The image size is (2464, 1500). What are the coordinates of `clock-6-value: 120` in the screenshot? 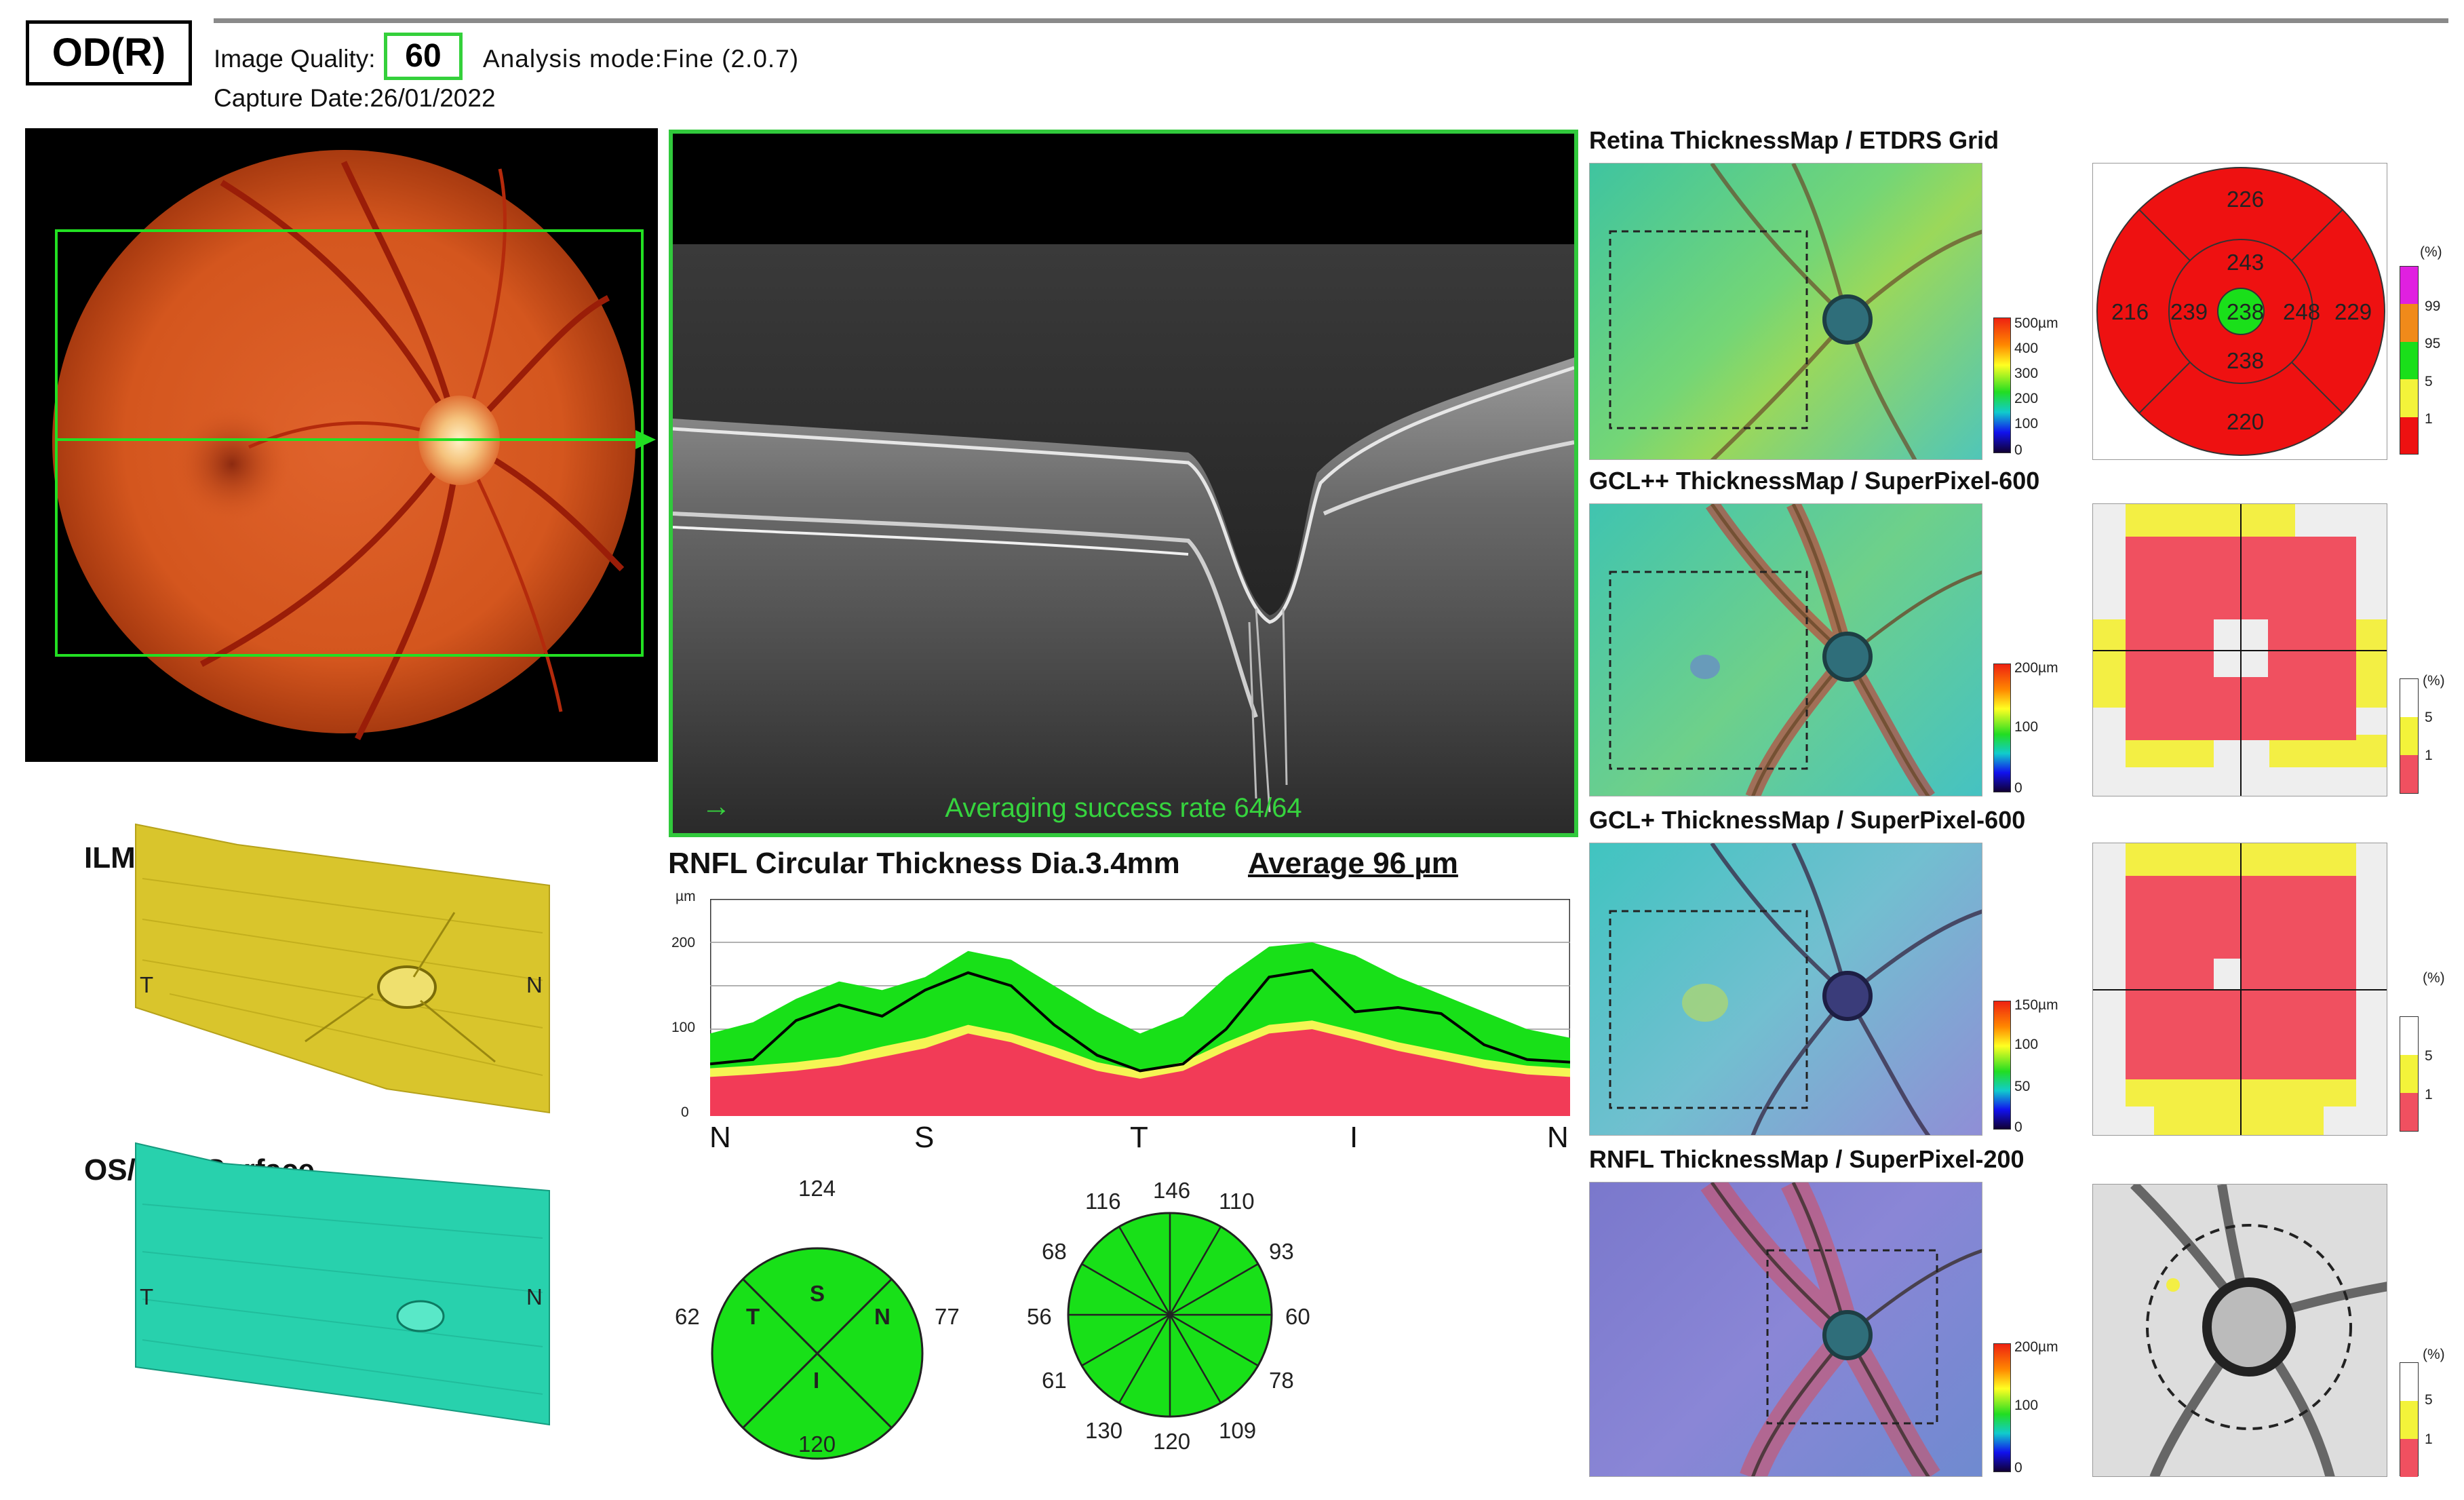 It's located at (1172, 1442).